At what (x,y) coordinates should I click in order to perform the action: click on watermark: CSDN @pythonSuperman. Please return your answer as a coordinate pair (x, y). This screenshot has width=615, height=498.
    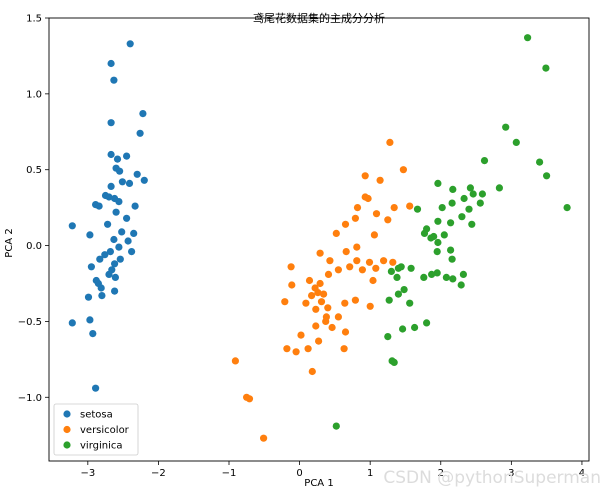
    Looking at the image, I should click on (492, 478).